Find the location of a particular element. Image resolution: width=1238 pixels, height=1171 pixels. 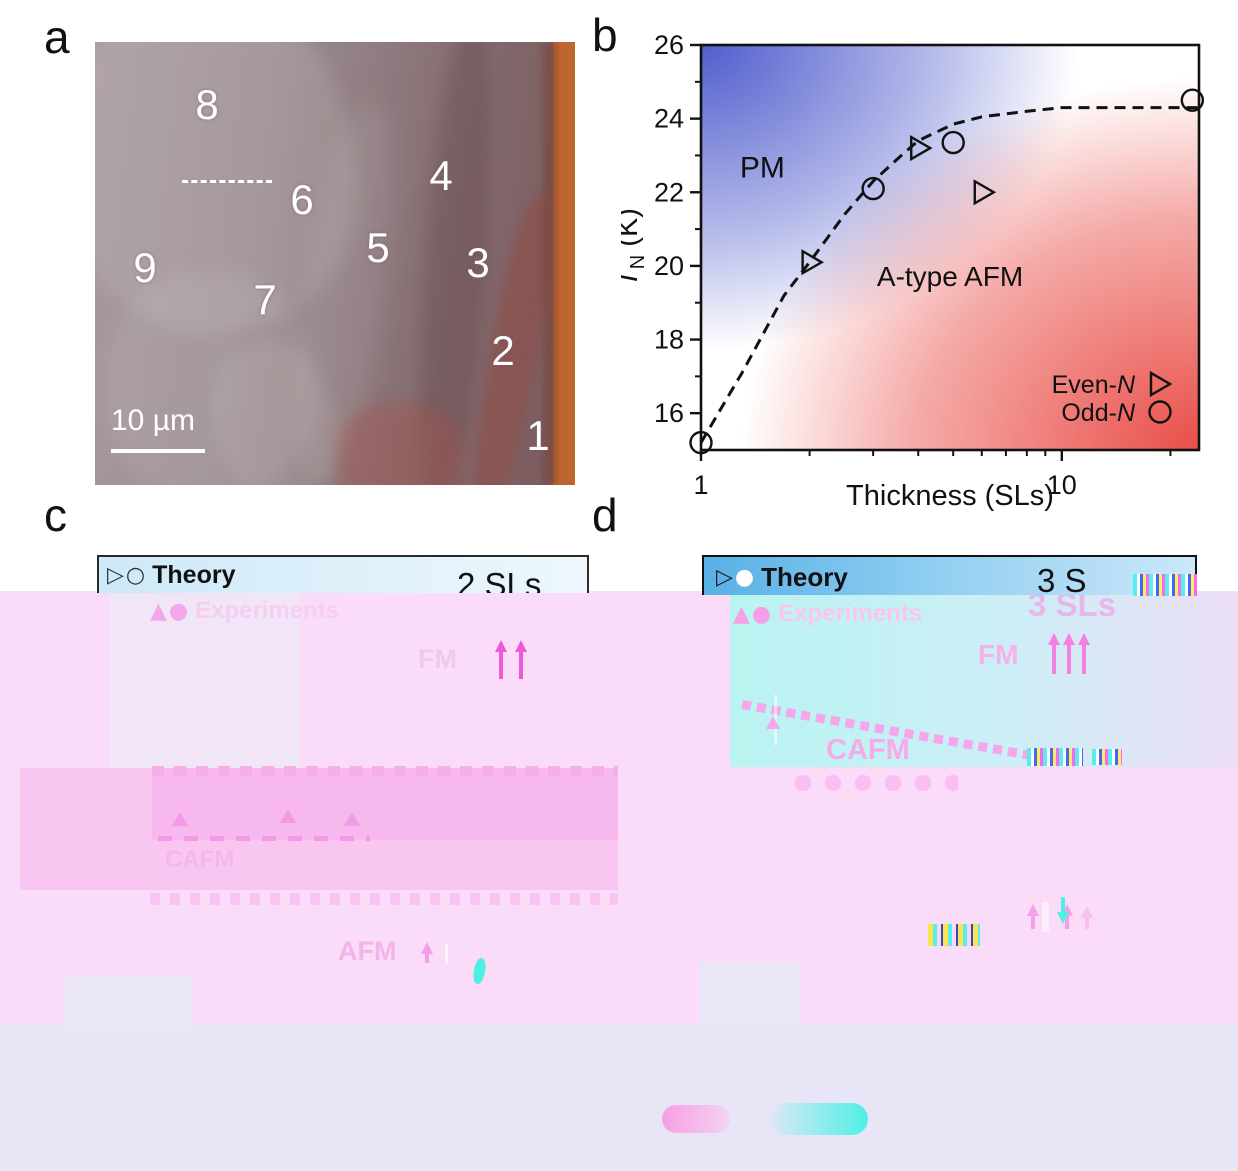

flake-number-5: 5 is located at coordinates (378, 247).